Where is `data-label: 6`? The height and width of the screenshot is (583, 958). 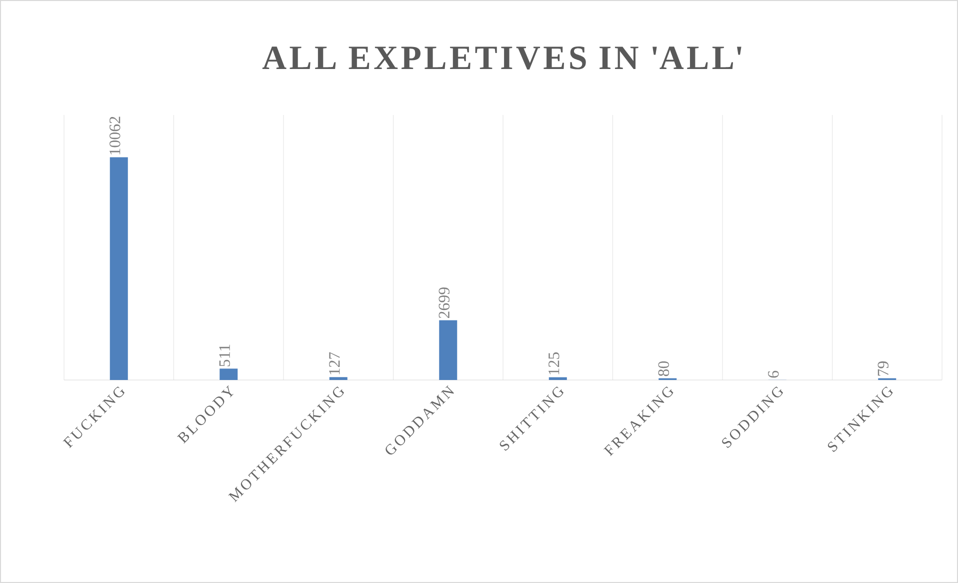
data-label: 6 is located at coordinates (773, 374).